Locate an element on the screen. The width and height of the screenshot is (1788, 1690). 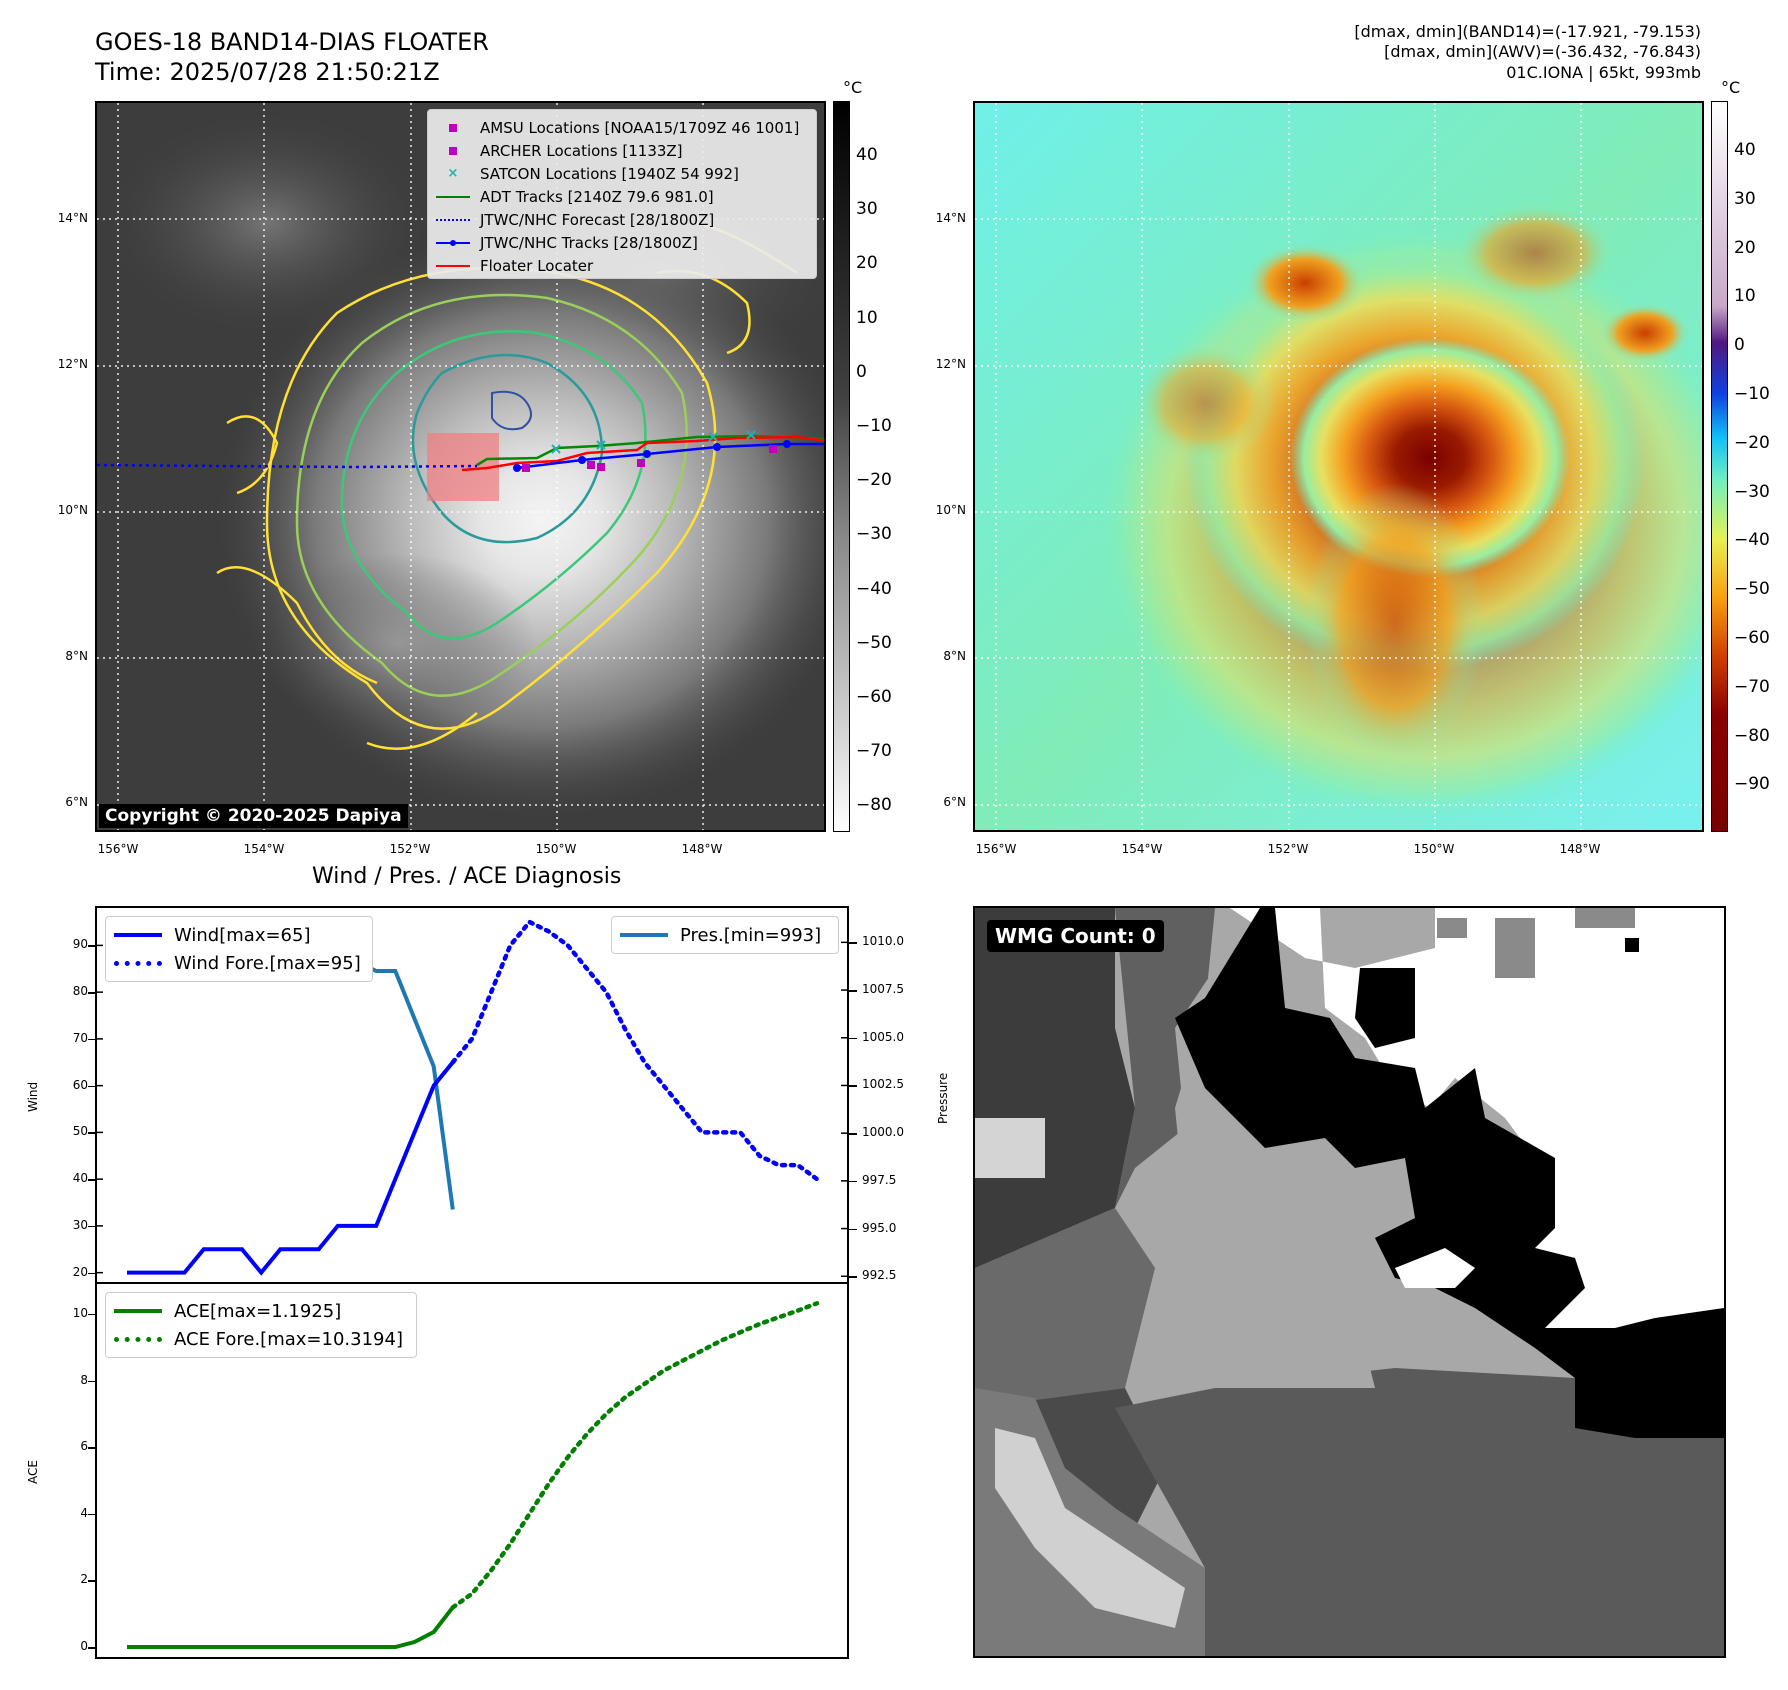
axis-tick-label: 70 is located at coordinates (80, 1037).